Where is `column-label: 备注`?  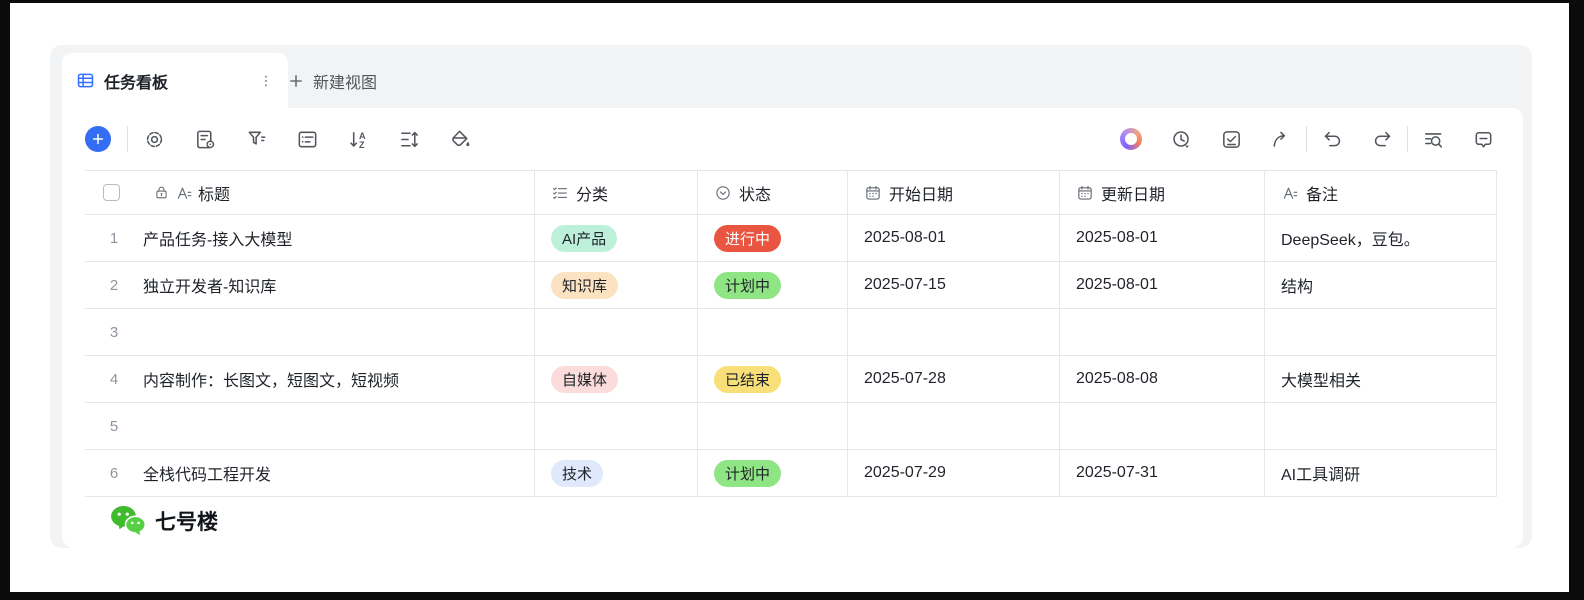
column-label: 备注 is located at coordinates (1322, 195).